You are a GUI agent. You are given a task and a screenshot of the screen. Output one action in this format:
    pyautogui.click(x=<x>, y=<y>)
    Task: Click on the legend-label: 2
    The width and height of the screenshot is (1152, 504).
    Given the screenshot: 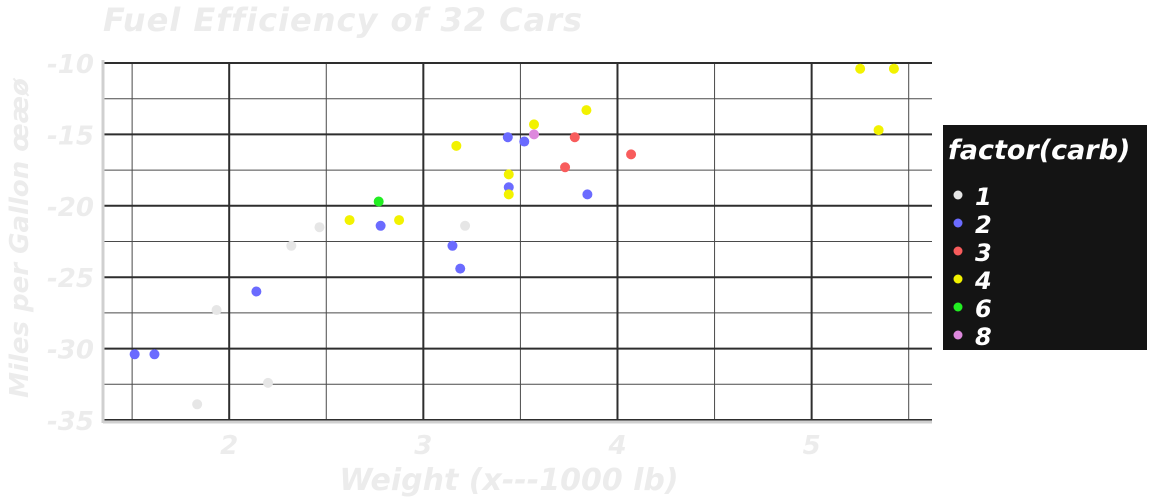 What is the action you would take?
    pyautogui.click(x=983, y=225)
    